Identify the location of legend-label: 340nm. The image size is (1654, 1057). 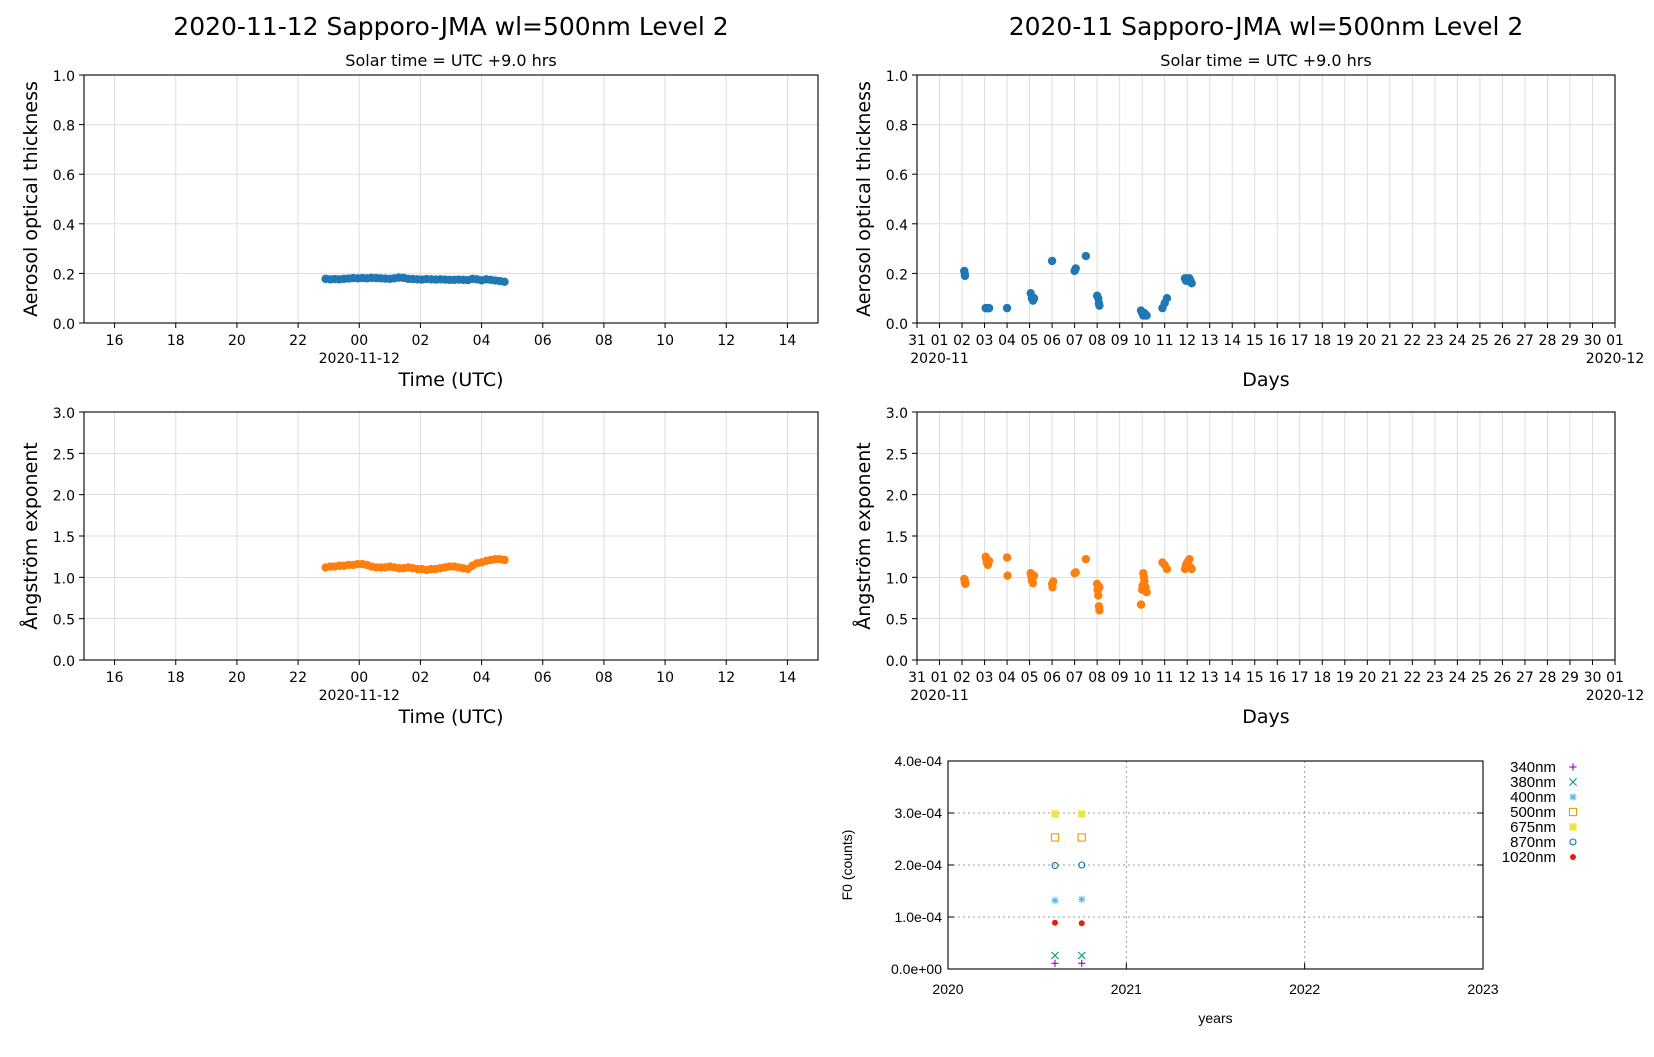
(1533, 767).